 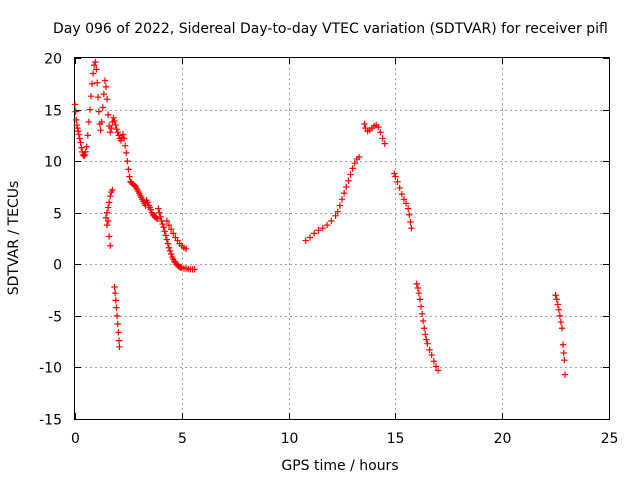 What do you see at coordinates (50, 421) in the screenshot?
I see `y-tick-label: -15` at bounding box center [50, 421].